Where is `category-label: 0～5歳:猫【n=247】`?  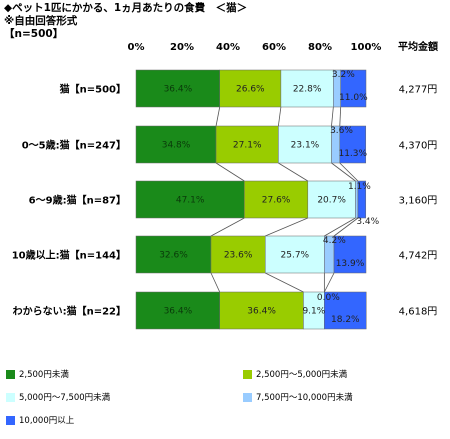 category-label: 0～5歳:猫【n=247】 is located at coordinates (74, 145).